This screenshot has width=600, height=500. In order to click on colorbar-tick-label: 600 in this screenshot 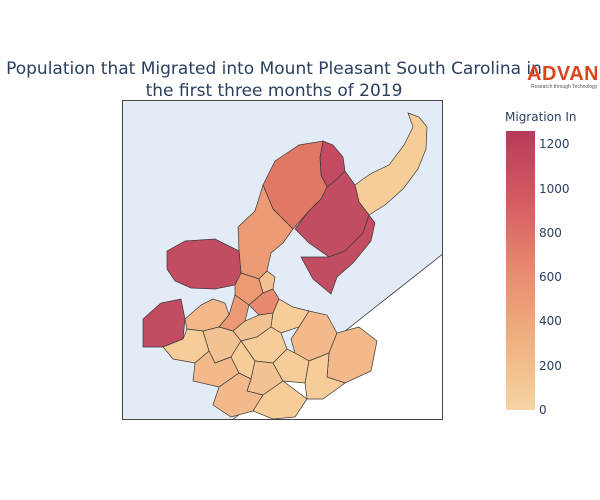, I will do `click(550, 277)`.